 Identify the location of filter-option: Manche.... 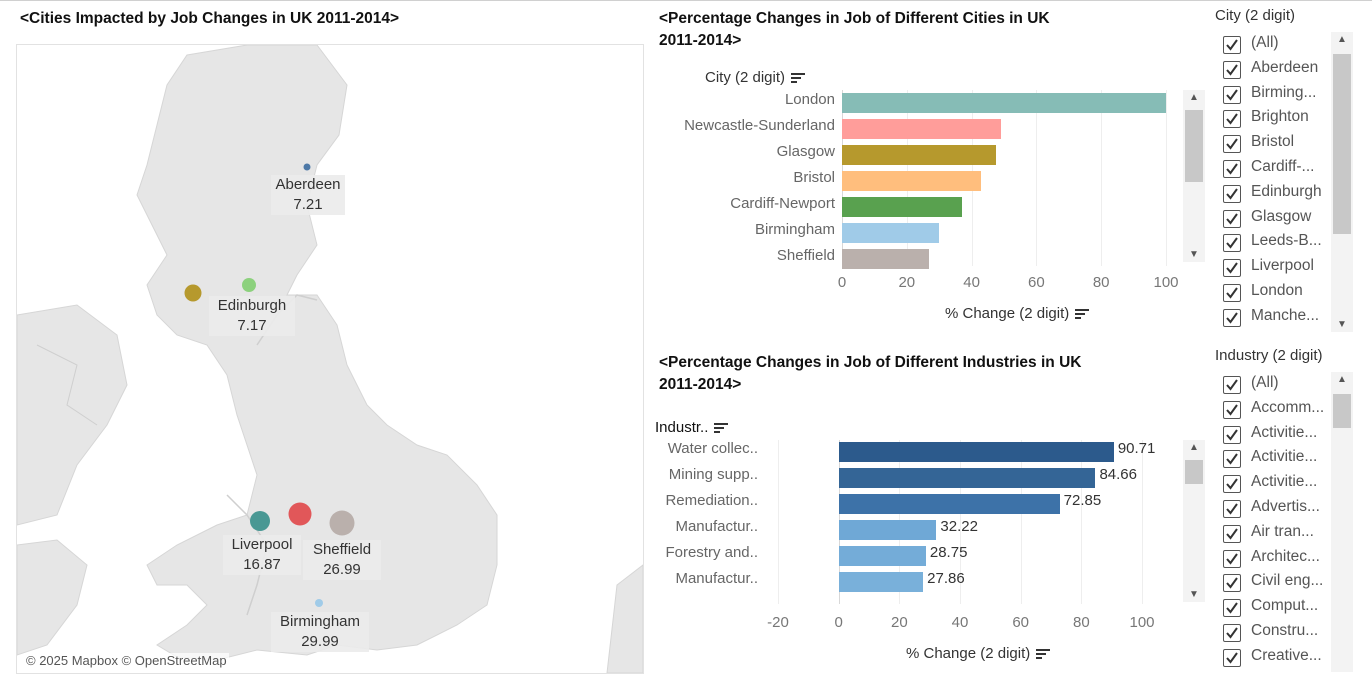
(1275, 318).